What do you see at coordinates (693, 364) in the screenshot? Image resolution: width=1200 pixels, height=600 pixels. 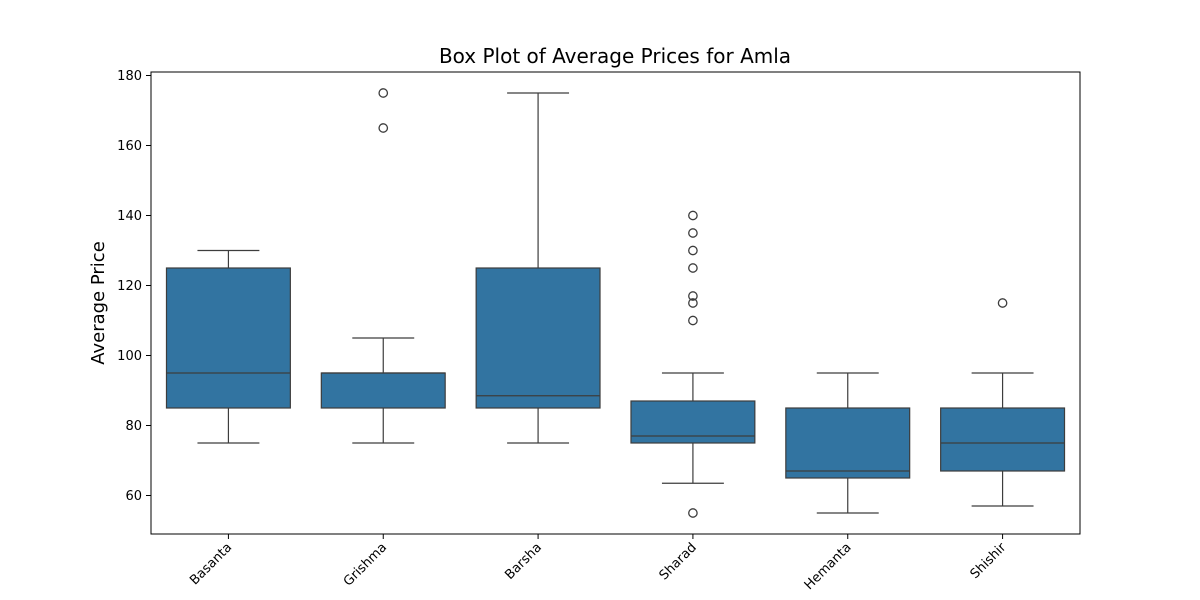 I see `box-sharad` at bounding box center [693, 364].